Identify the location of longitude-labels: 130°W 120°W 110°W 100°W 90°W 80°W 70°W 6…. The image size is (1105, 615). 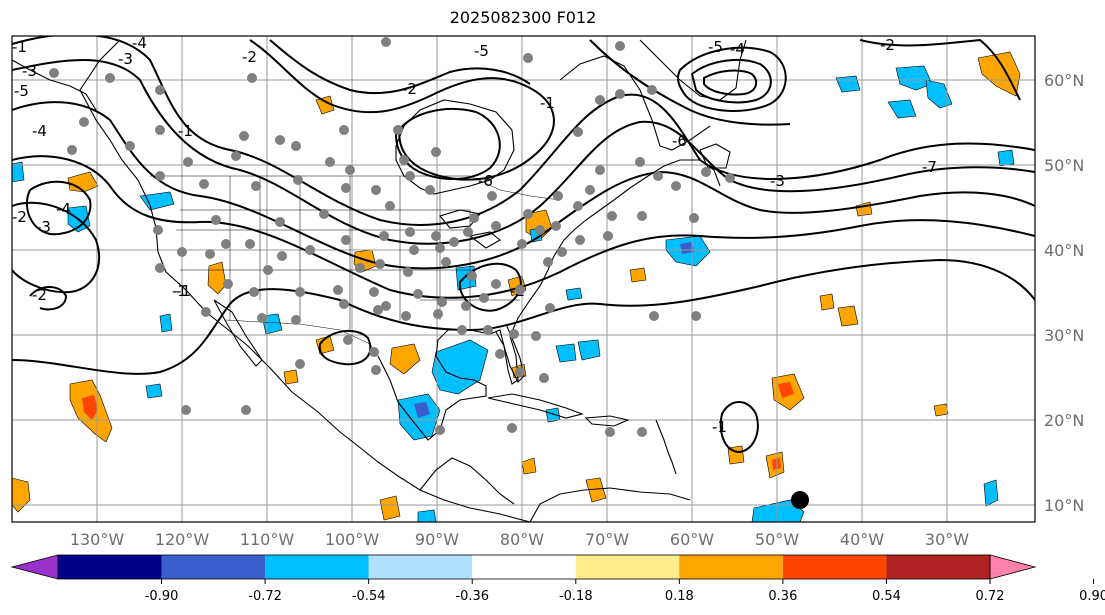
(519, 539).